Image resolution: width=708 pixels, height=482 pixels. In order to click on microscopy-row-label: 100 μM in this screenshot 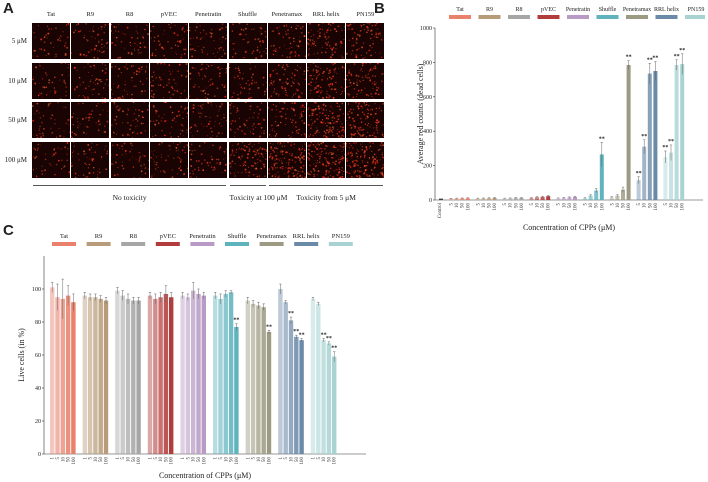, I will do `click(15, 159)`.